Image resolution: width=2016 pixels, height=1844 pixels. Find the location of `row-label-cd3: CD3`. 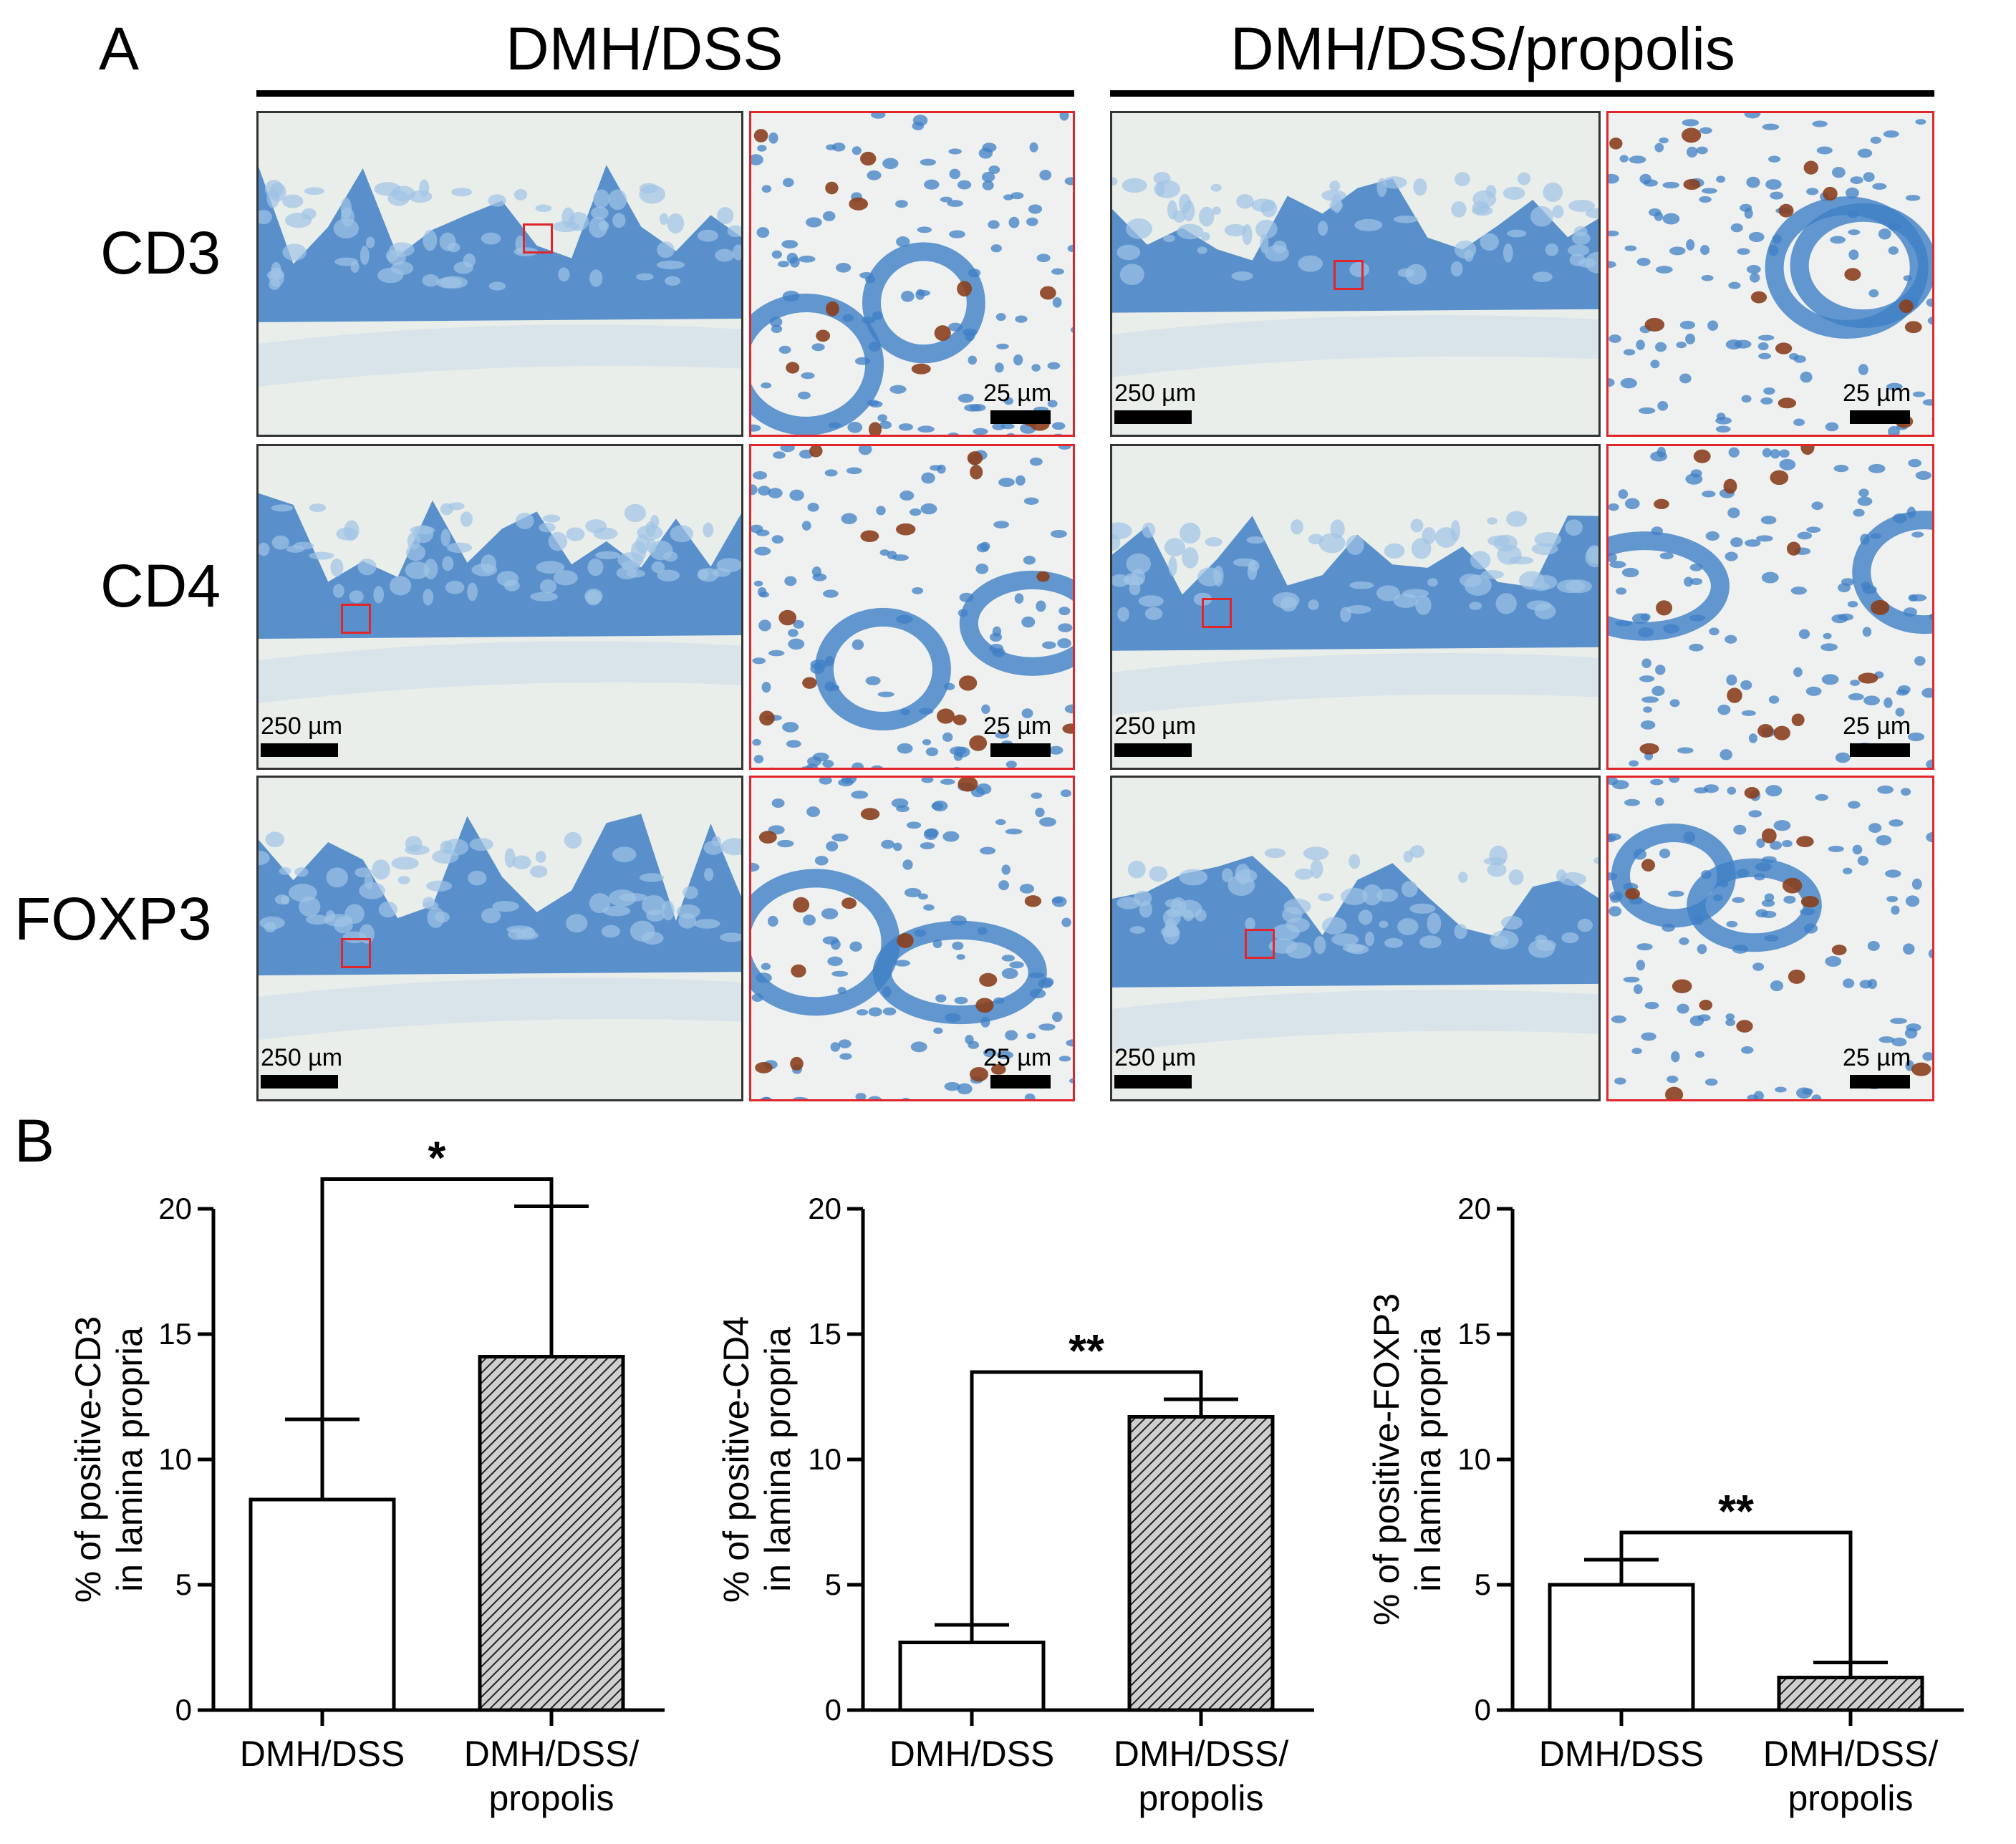

row-label-cd3: CD3 is located at coordinates (160, 253).